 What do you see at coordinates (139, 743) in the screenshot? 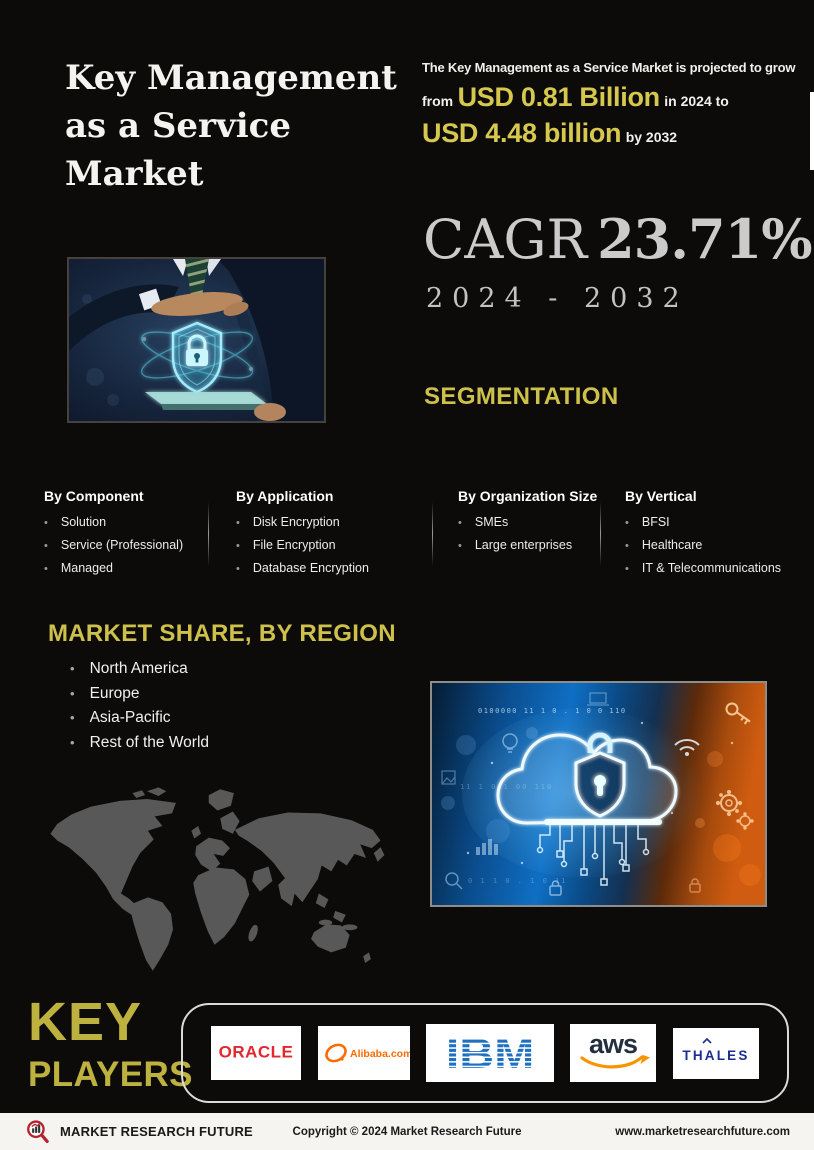
I see `region-item: Rest of the World` at bounding box center [139, 743].